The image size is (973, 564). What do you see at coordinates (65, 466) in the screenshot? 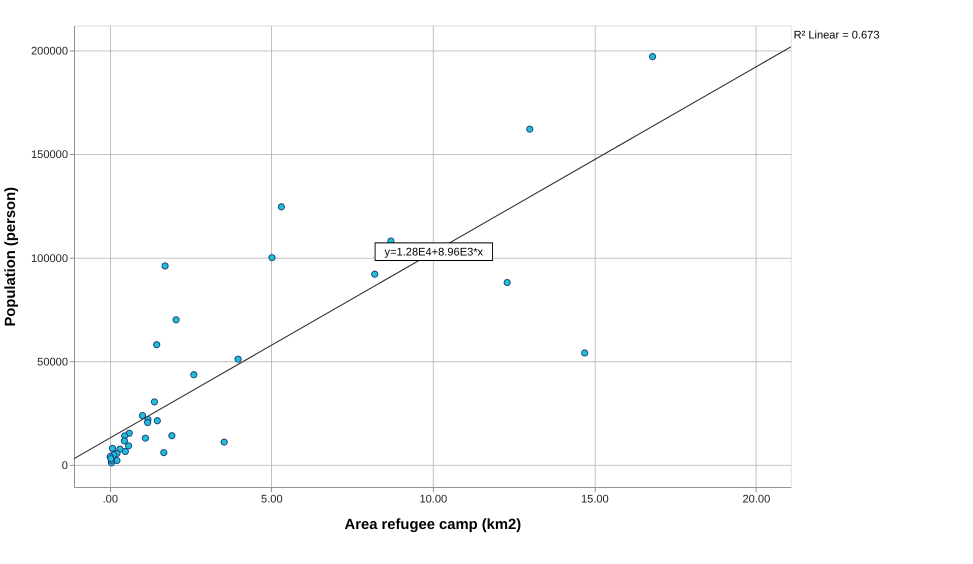
I see `y-tick-label: 0` at bounding box center [65, 466].